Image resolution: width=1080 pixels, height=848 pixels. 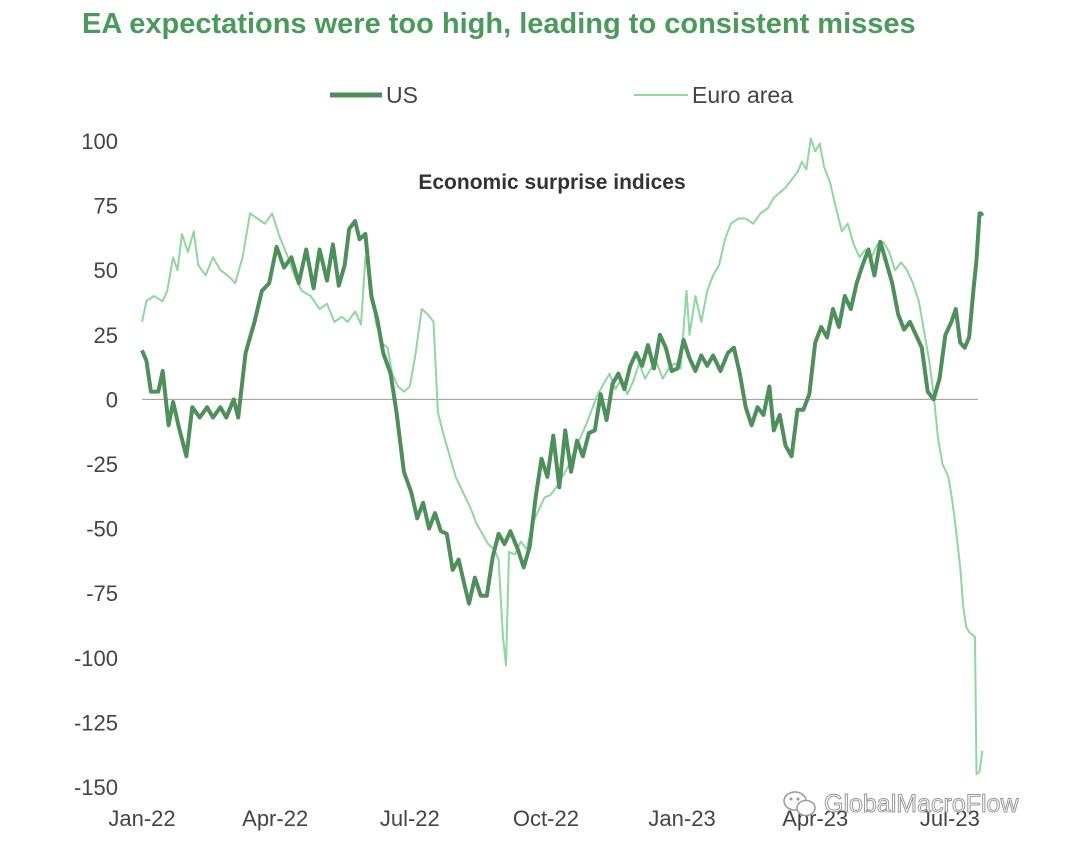 I want to click on x-tick-label: Oct-22, so click(x=546, y=818).